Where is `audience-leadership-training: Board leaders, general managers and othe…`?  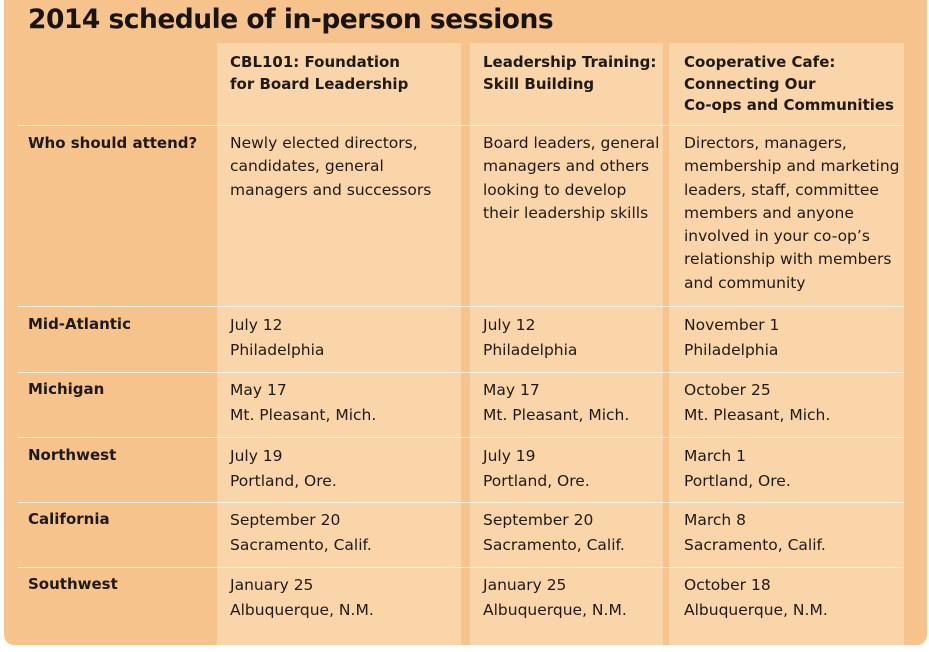
audience-leadership-training: Board leaders, general managers and othe… is located at coordinates (571, 178).